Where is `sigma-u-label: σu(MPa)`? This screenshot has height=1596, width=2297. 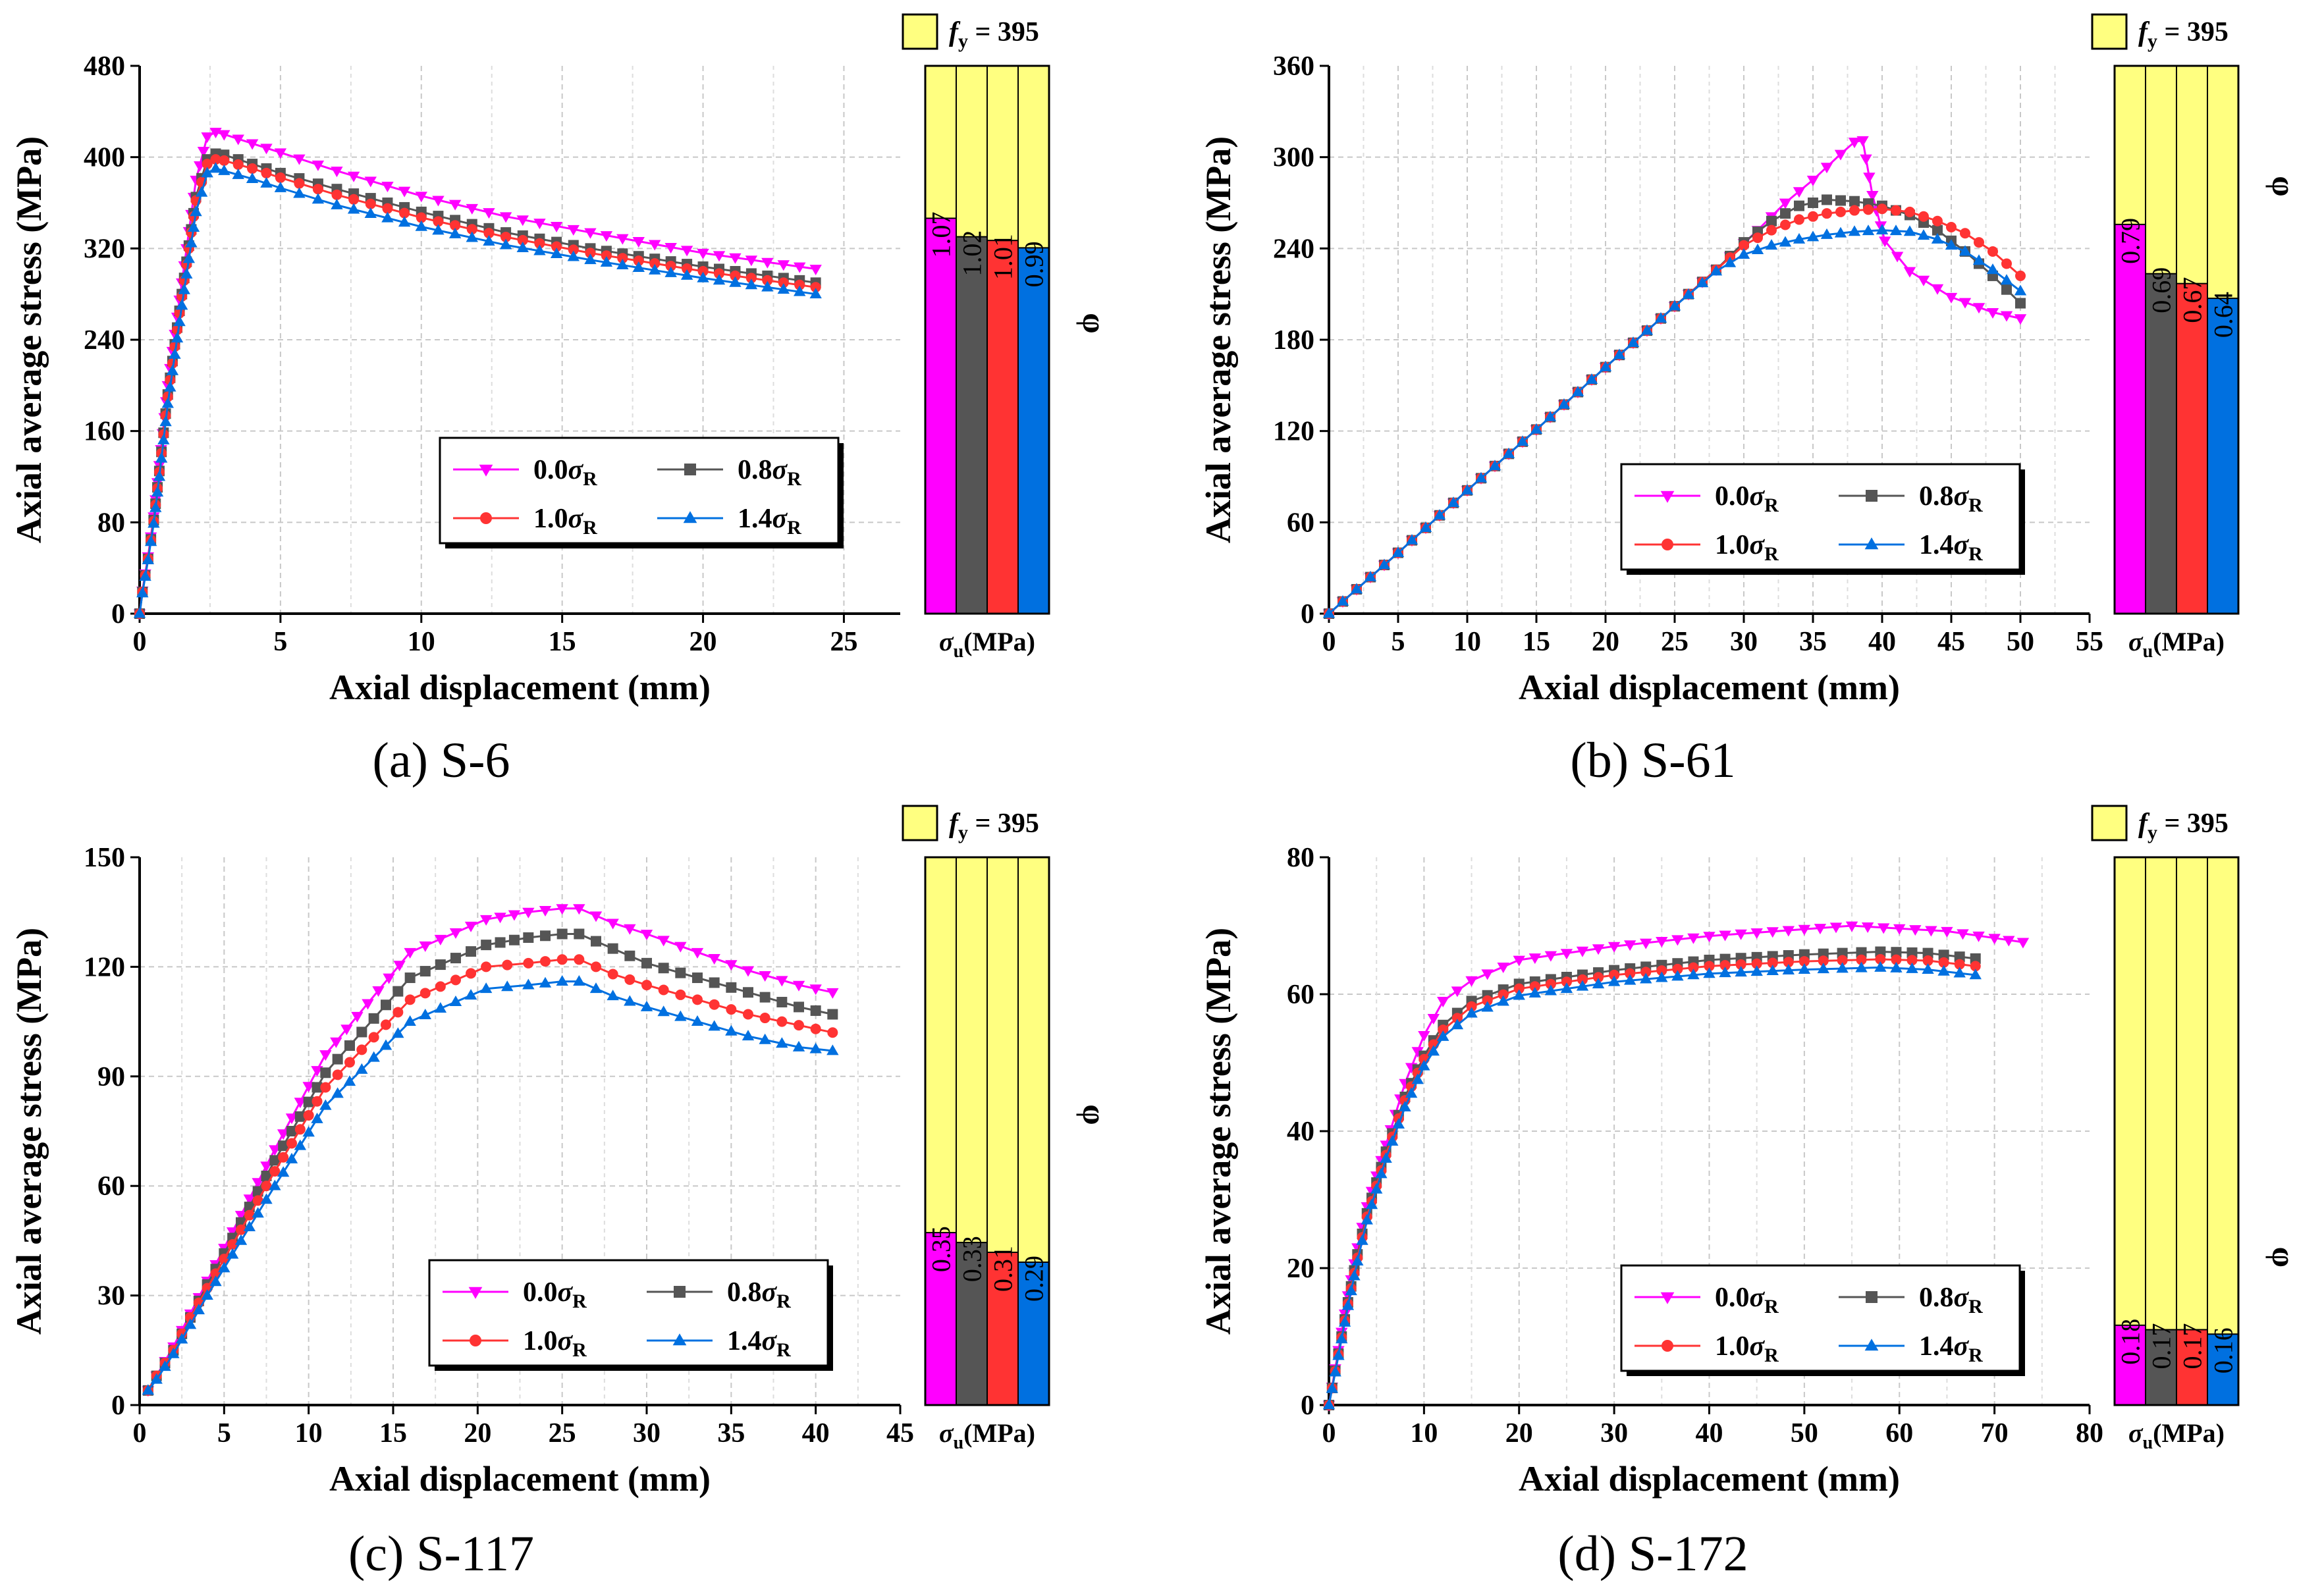 sigma-u-label: σu(MPa) is located at coordinates (2177, 644).